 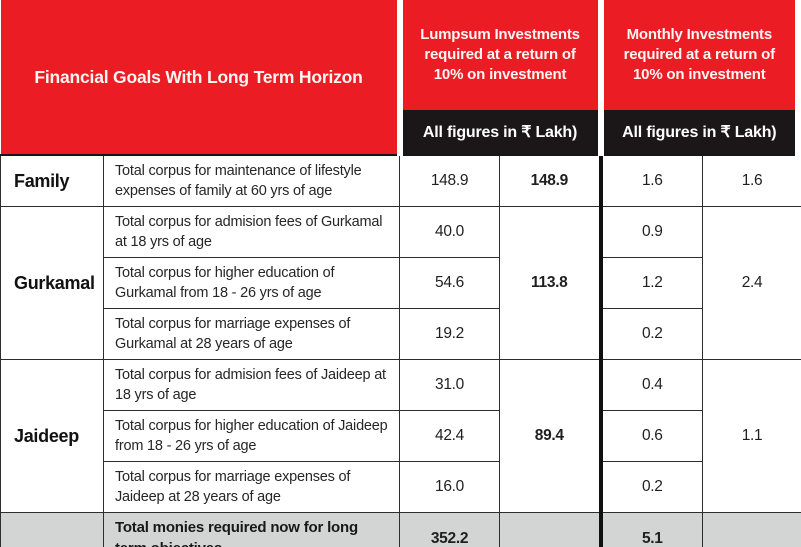 I want to click on lumpsum-value: 40.0, so click(x=450, y=232).